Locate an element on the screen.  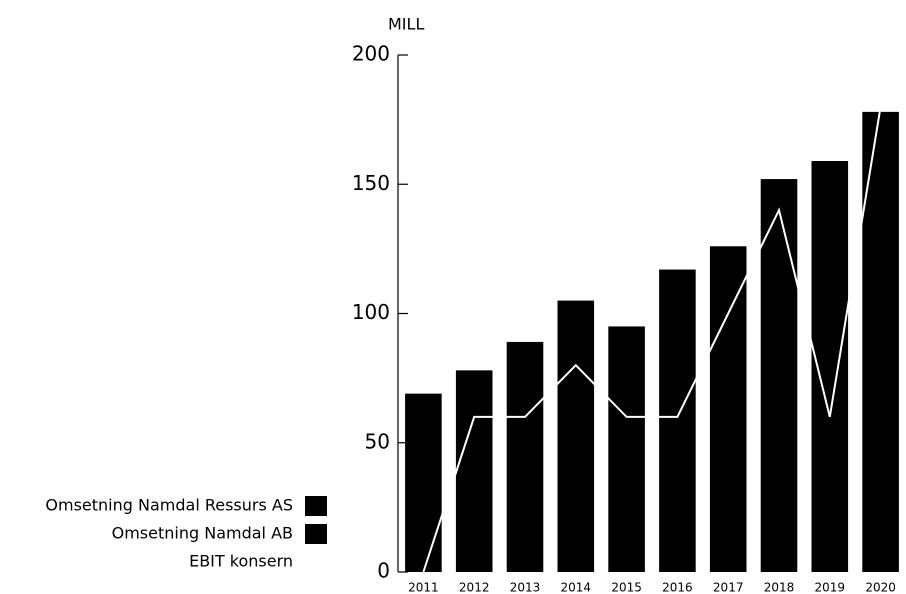
x-tick-label: 2013 is located at coordinates (525, 587).